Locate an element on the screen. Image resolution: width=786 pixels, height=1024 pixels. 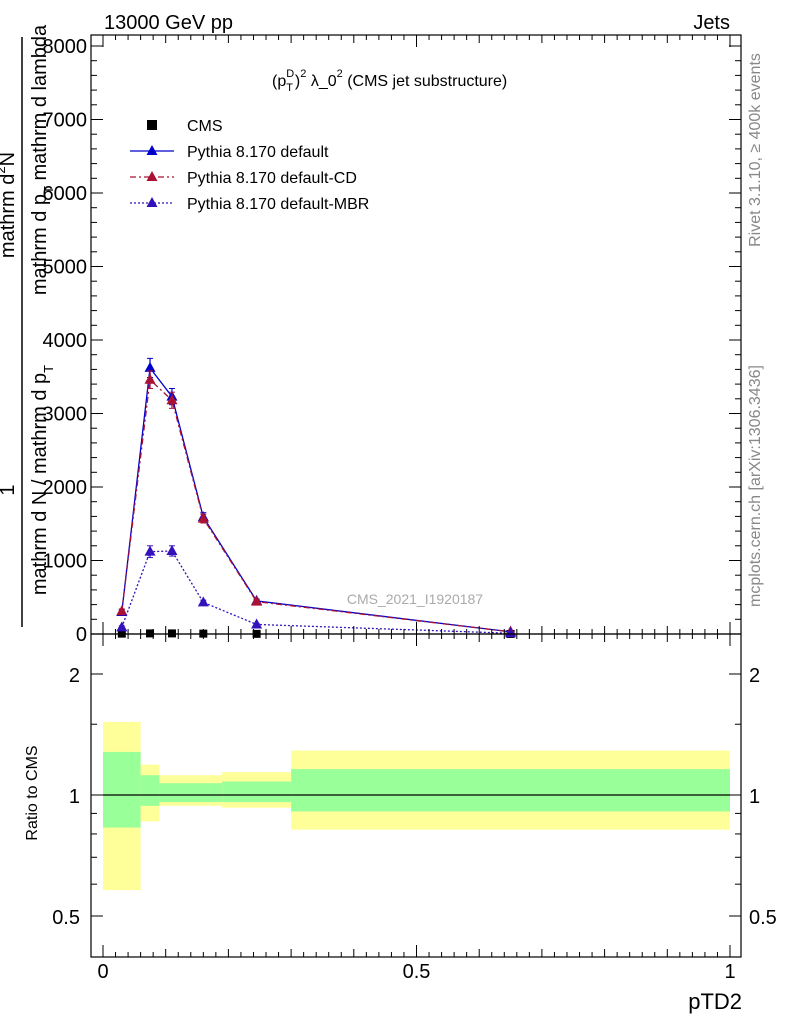
title-part-sup-2b: 2 is located at coordinates (340, 74).